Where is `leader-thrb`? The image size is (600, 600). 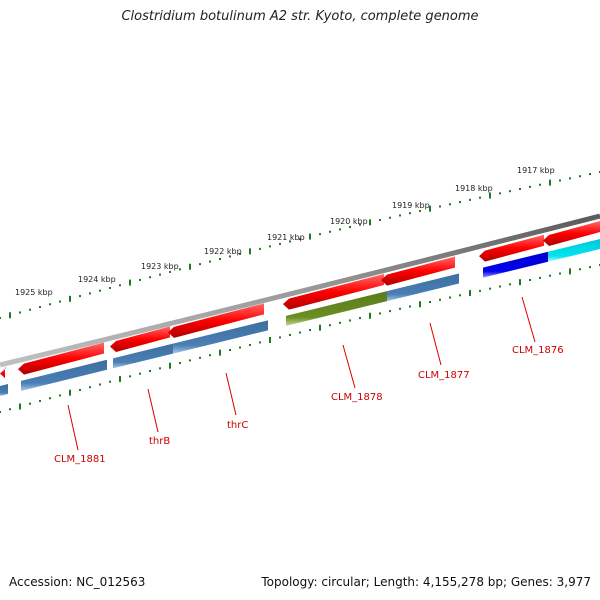 leader-thrb is located at coordinates (153, 410).